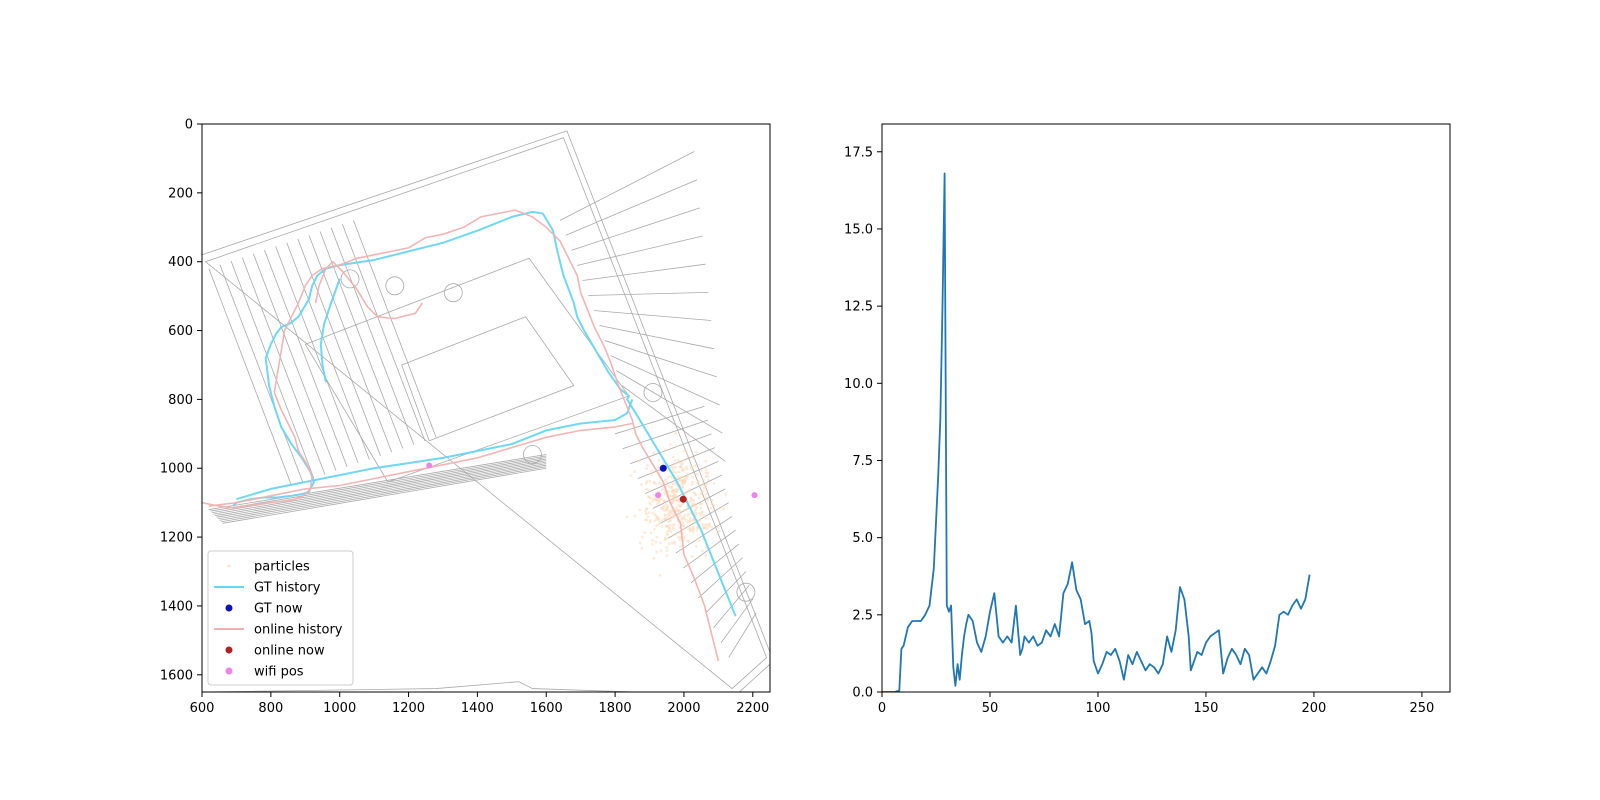  I want to click on atrium-outline, so click(488, 379).